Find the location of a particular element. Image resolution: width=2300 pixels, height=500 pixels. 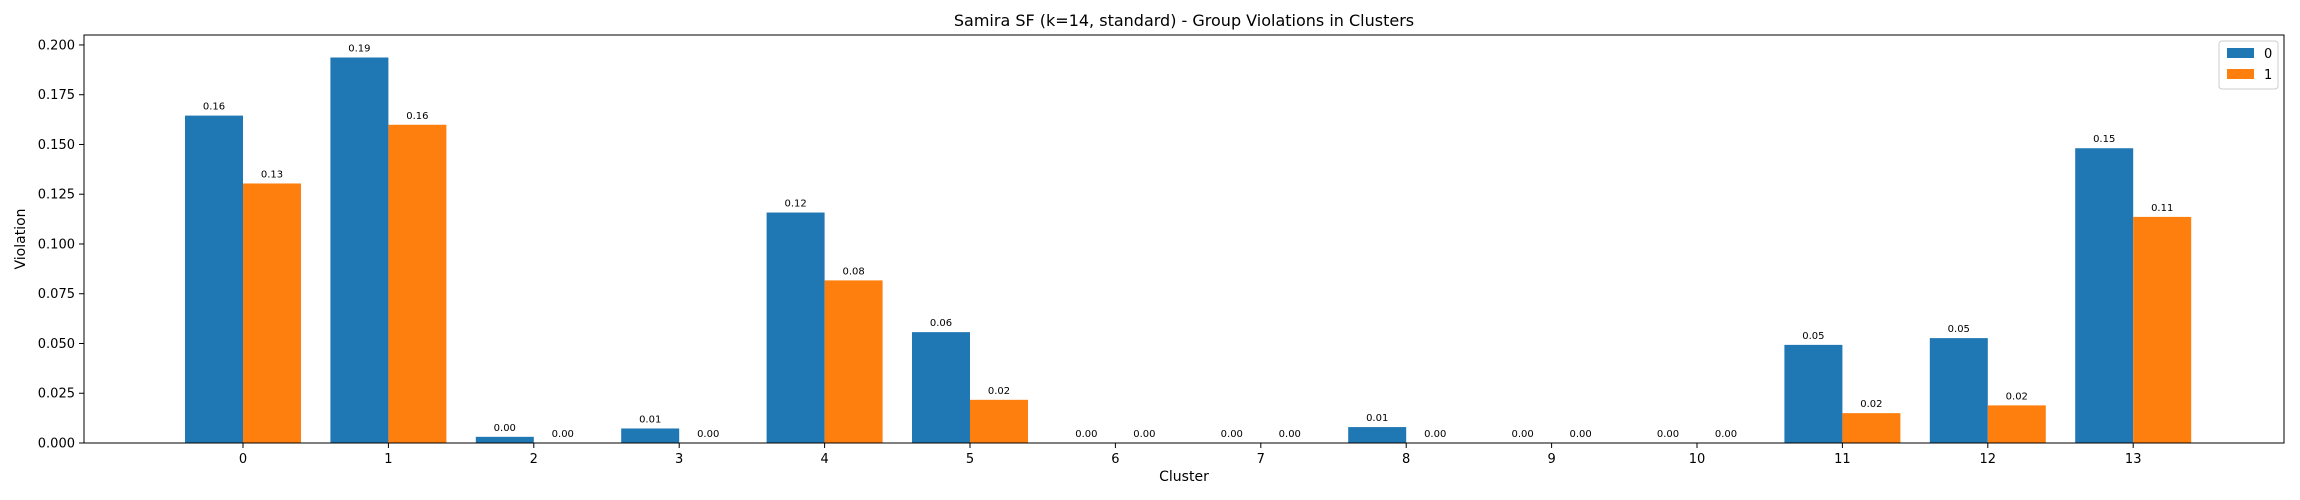

x-tick-label: 6 is located at coordinates (1115, 459).